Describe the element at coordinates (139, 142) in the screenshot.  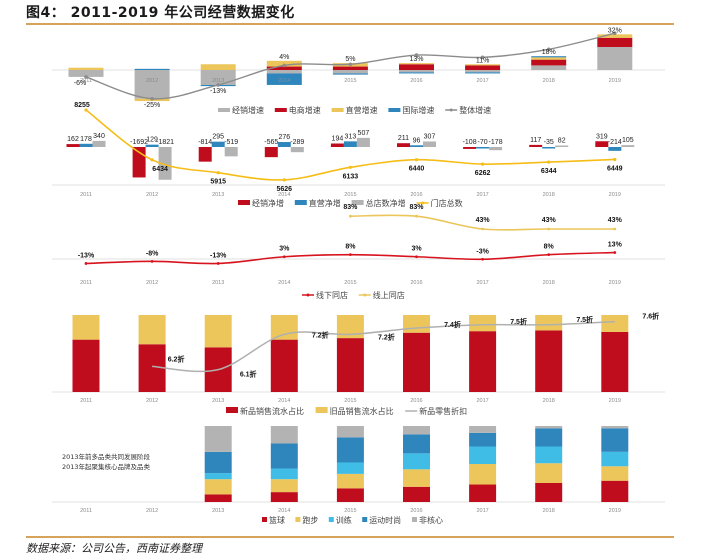
I see `stores-bar-label: -1692` at that location.